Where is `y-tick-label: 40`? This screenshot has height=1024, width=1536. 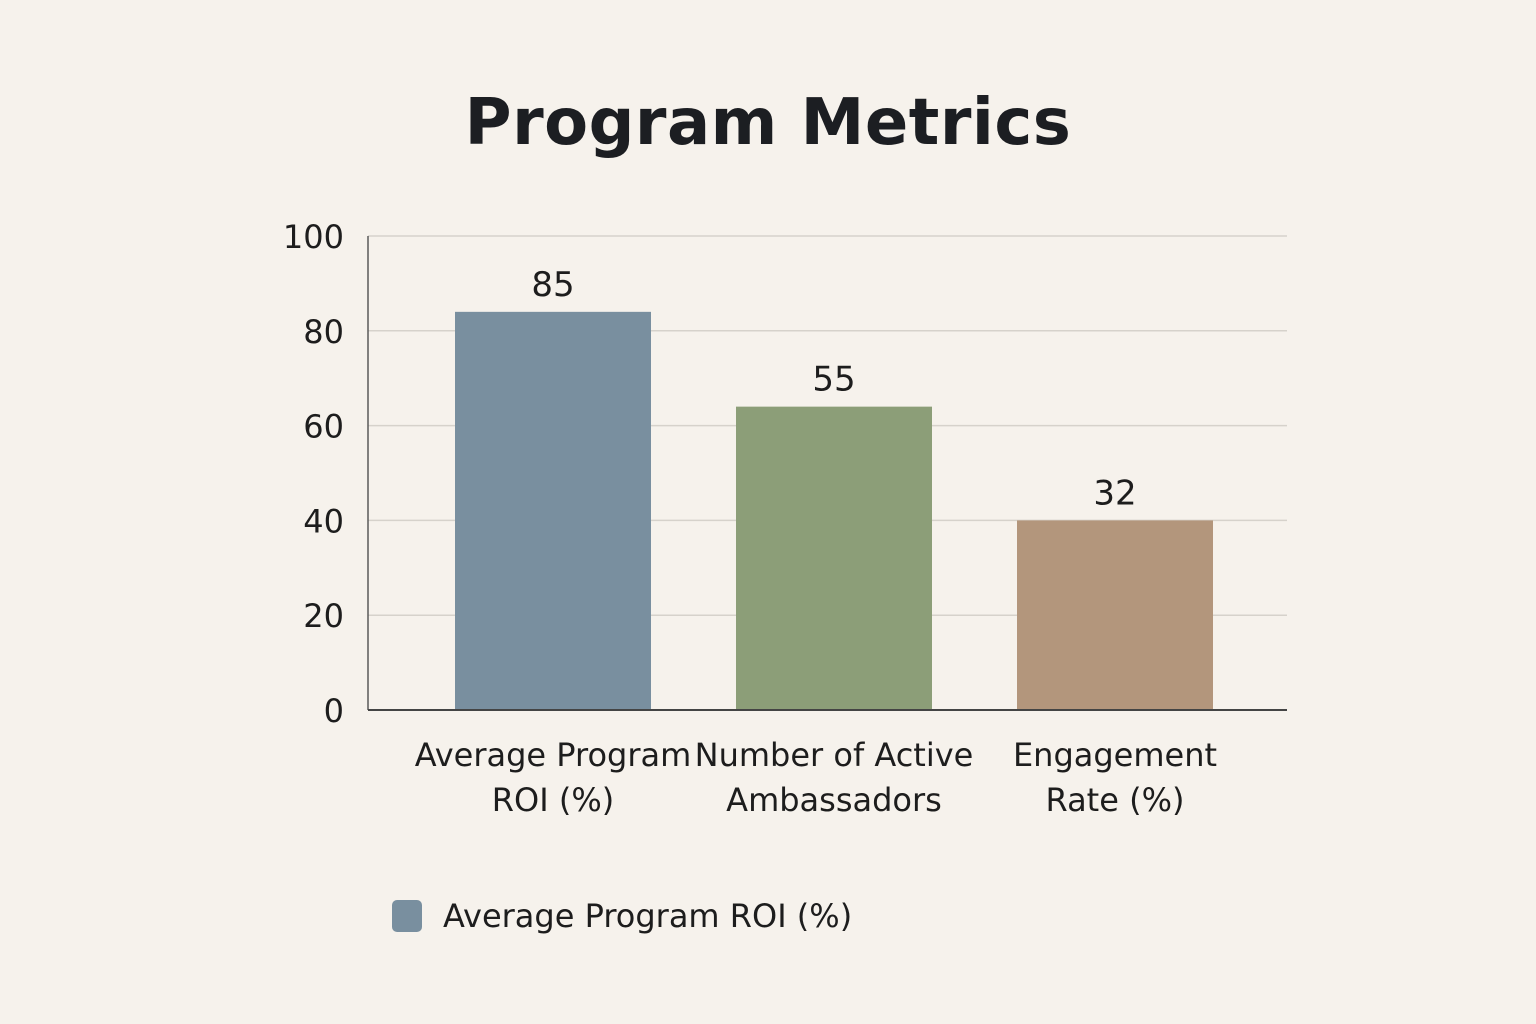 y-tick-label: 40 is located at coordinates (323, 521).